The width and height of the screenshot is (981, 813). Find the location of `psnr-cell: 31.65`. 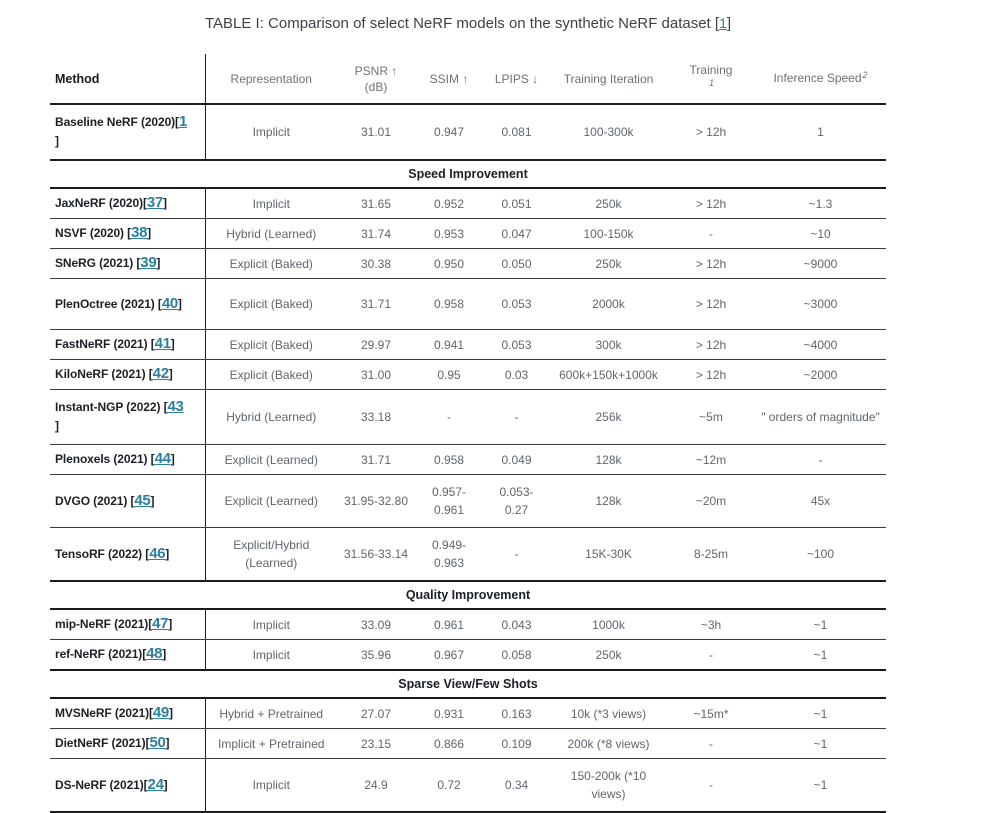

psnr-cell: 31.65 is located at coordinates (376, 203).